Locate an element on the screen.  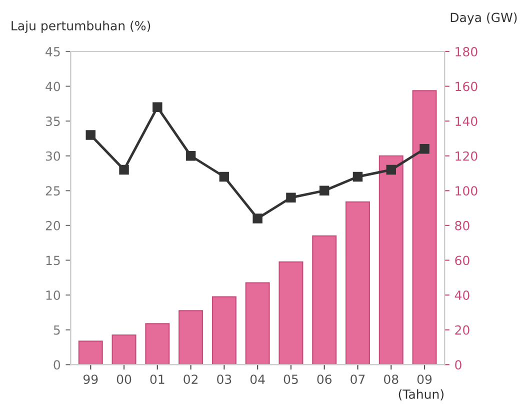
y2-tick-label: 100 is located at coordinates (467, 191).